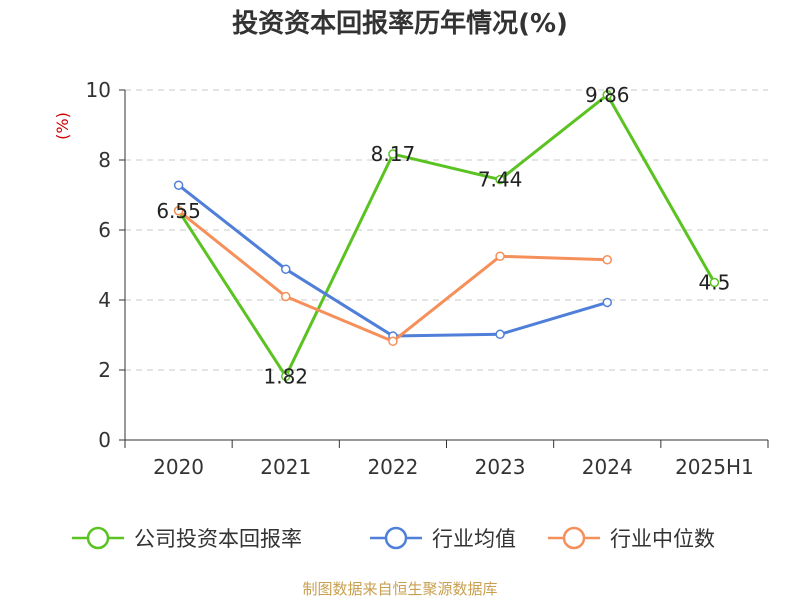  Describe the element at coordinates (104, 440) in the screenshot. I see `y-tick-label-0: 0` at that location.